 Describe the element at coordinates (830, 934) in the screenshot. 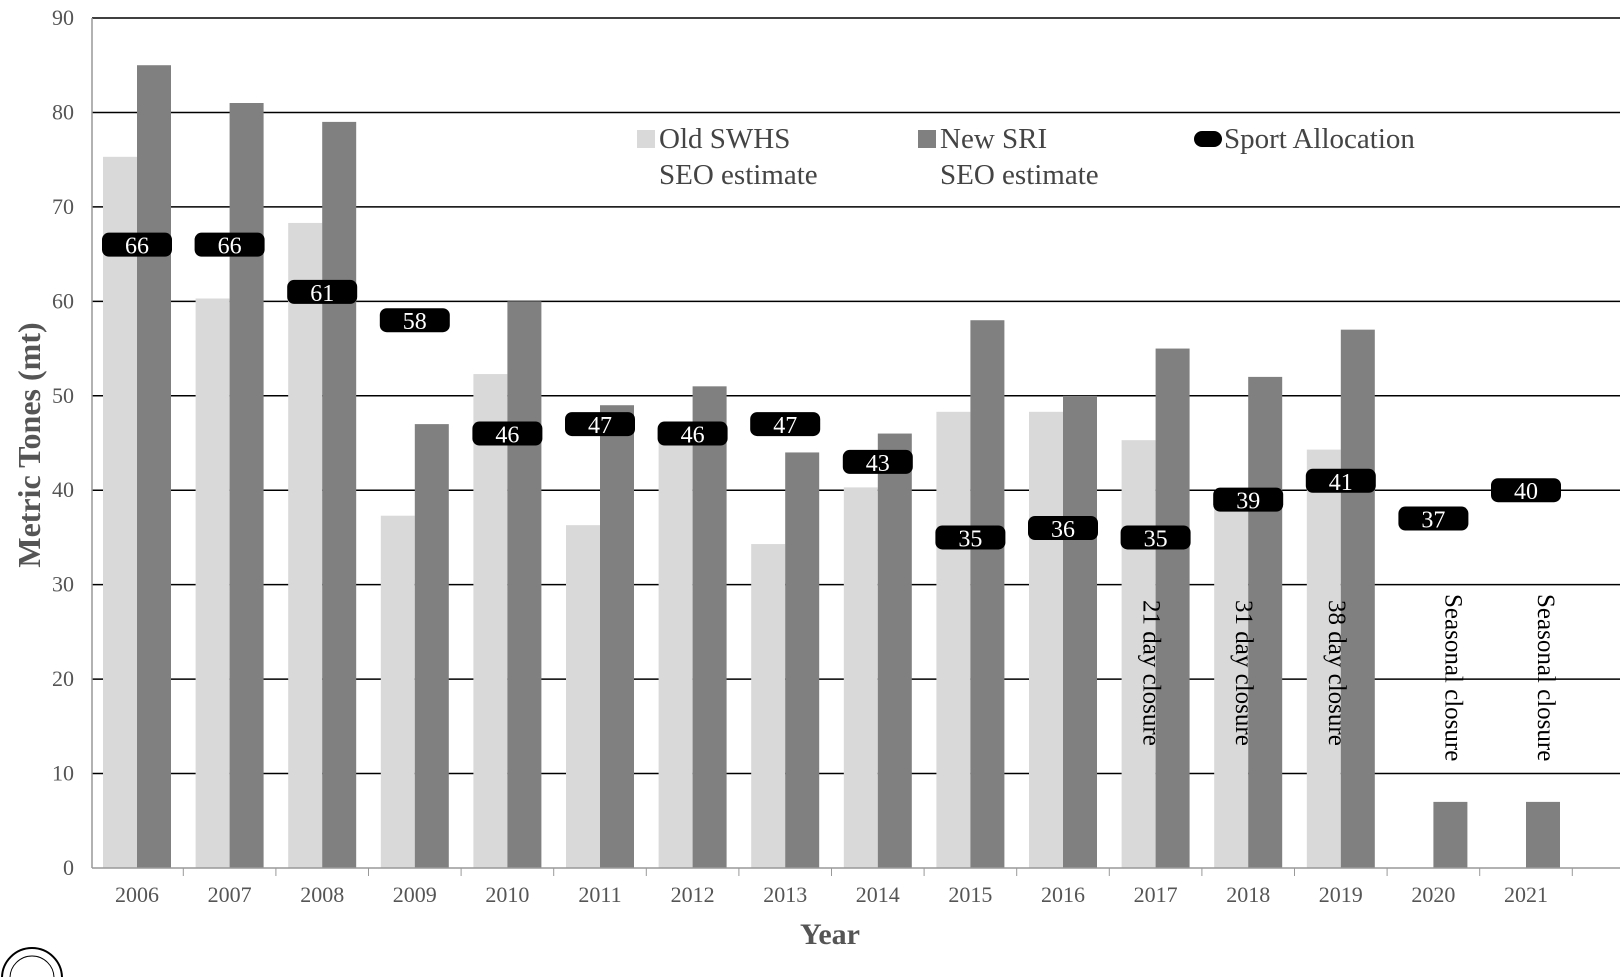

I see `x-axis-title: Year` at that location.